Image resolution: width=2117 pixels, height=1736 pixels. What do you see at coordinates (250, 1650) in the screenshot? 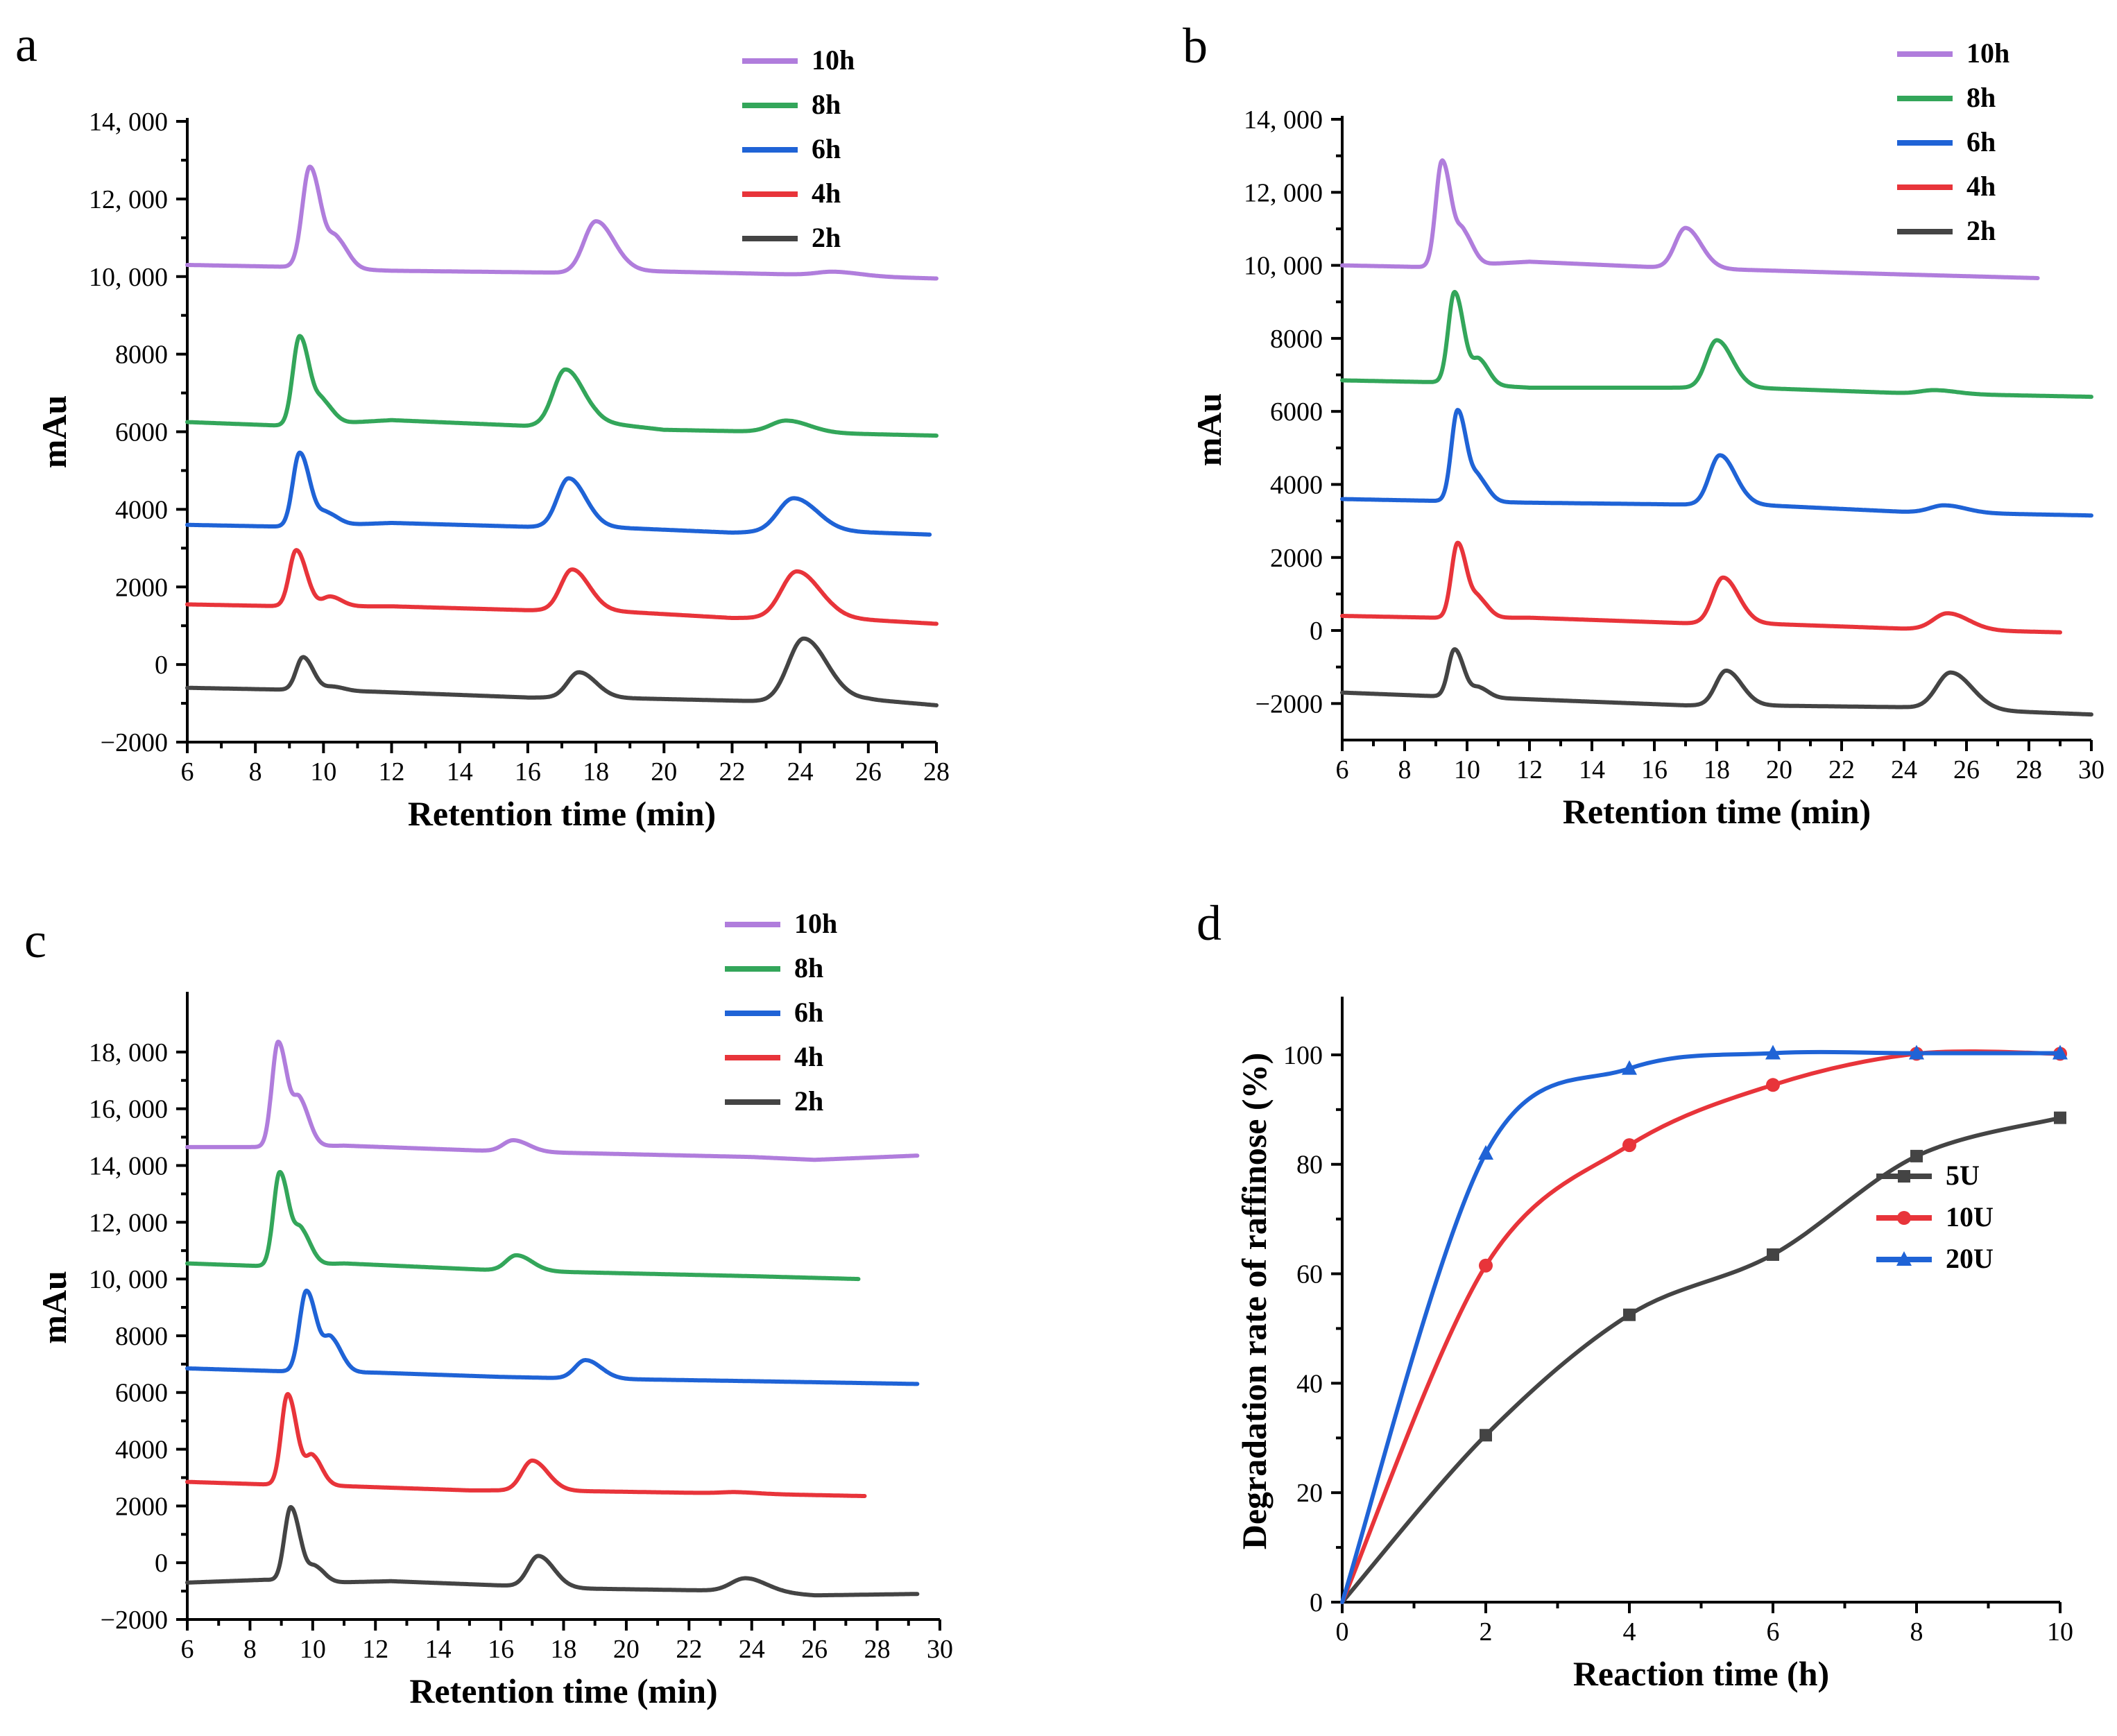
I see `panel-c-x-tick-label: 8` at bounding box center [250, 1650].